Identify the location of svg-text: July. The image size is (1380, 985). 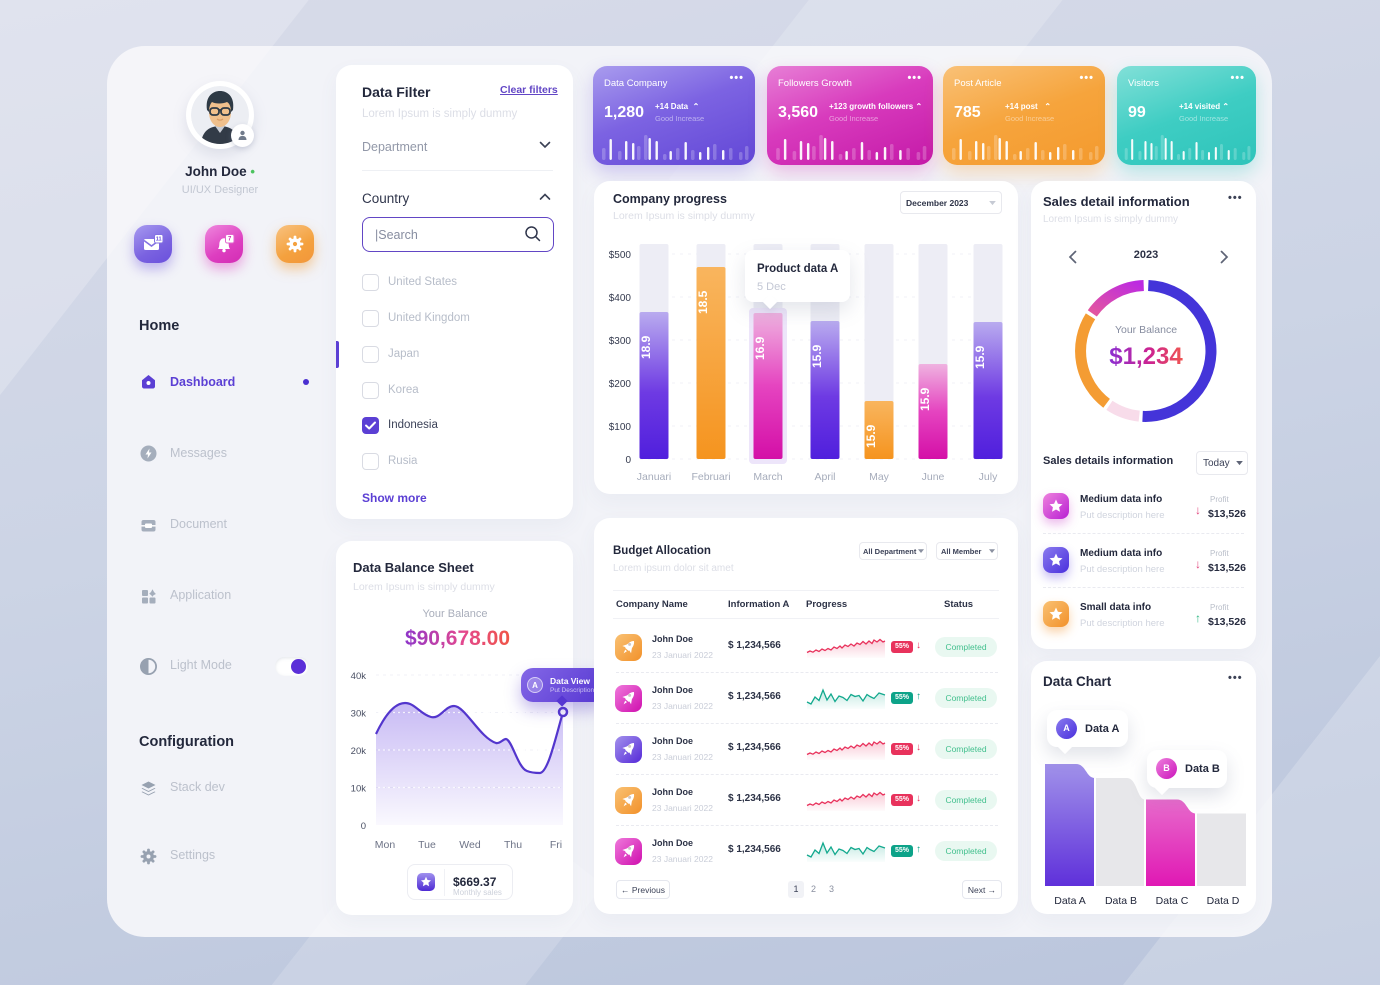
(988, 477).